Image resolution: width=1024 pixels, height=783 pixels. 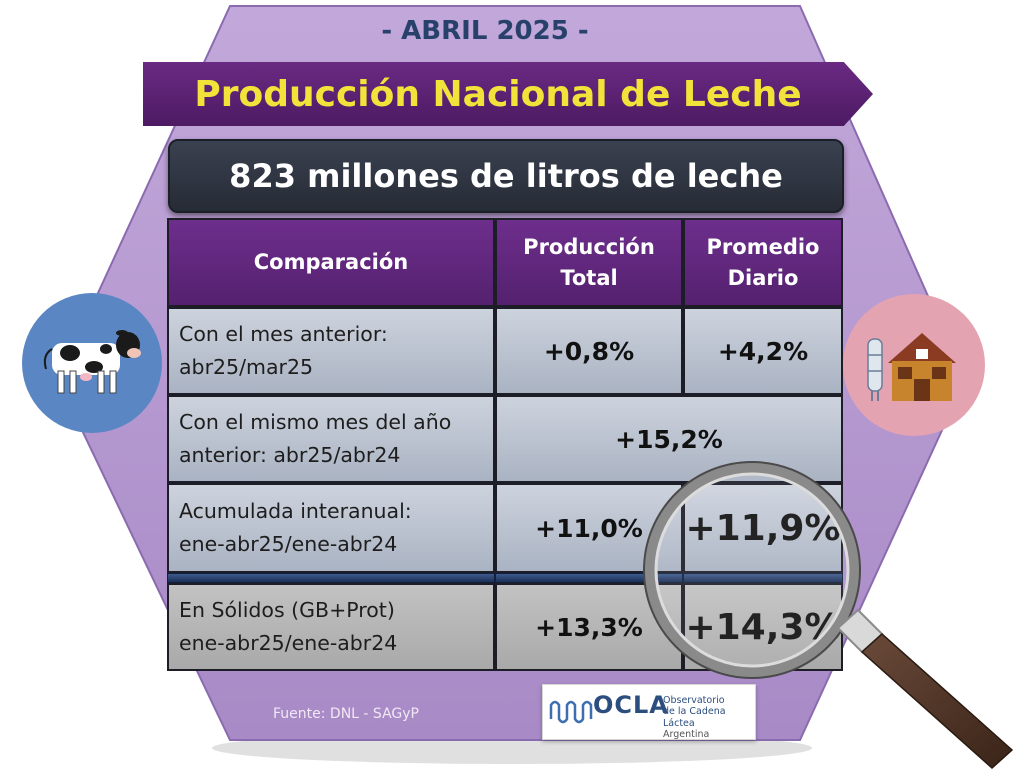 I want to click on header-daily-average: Promedio Diario, so click(x=763, y=262).